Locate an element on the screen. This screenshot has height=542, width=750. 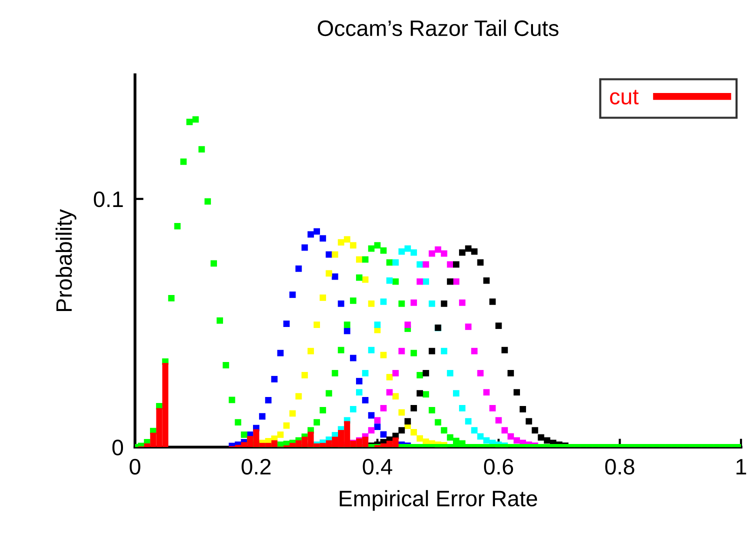
x-tick-label: 0.4 is located at coordinates (377, 466).